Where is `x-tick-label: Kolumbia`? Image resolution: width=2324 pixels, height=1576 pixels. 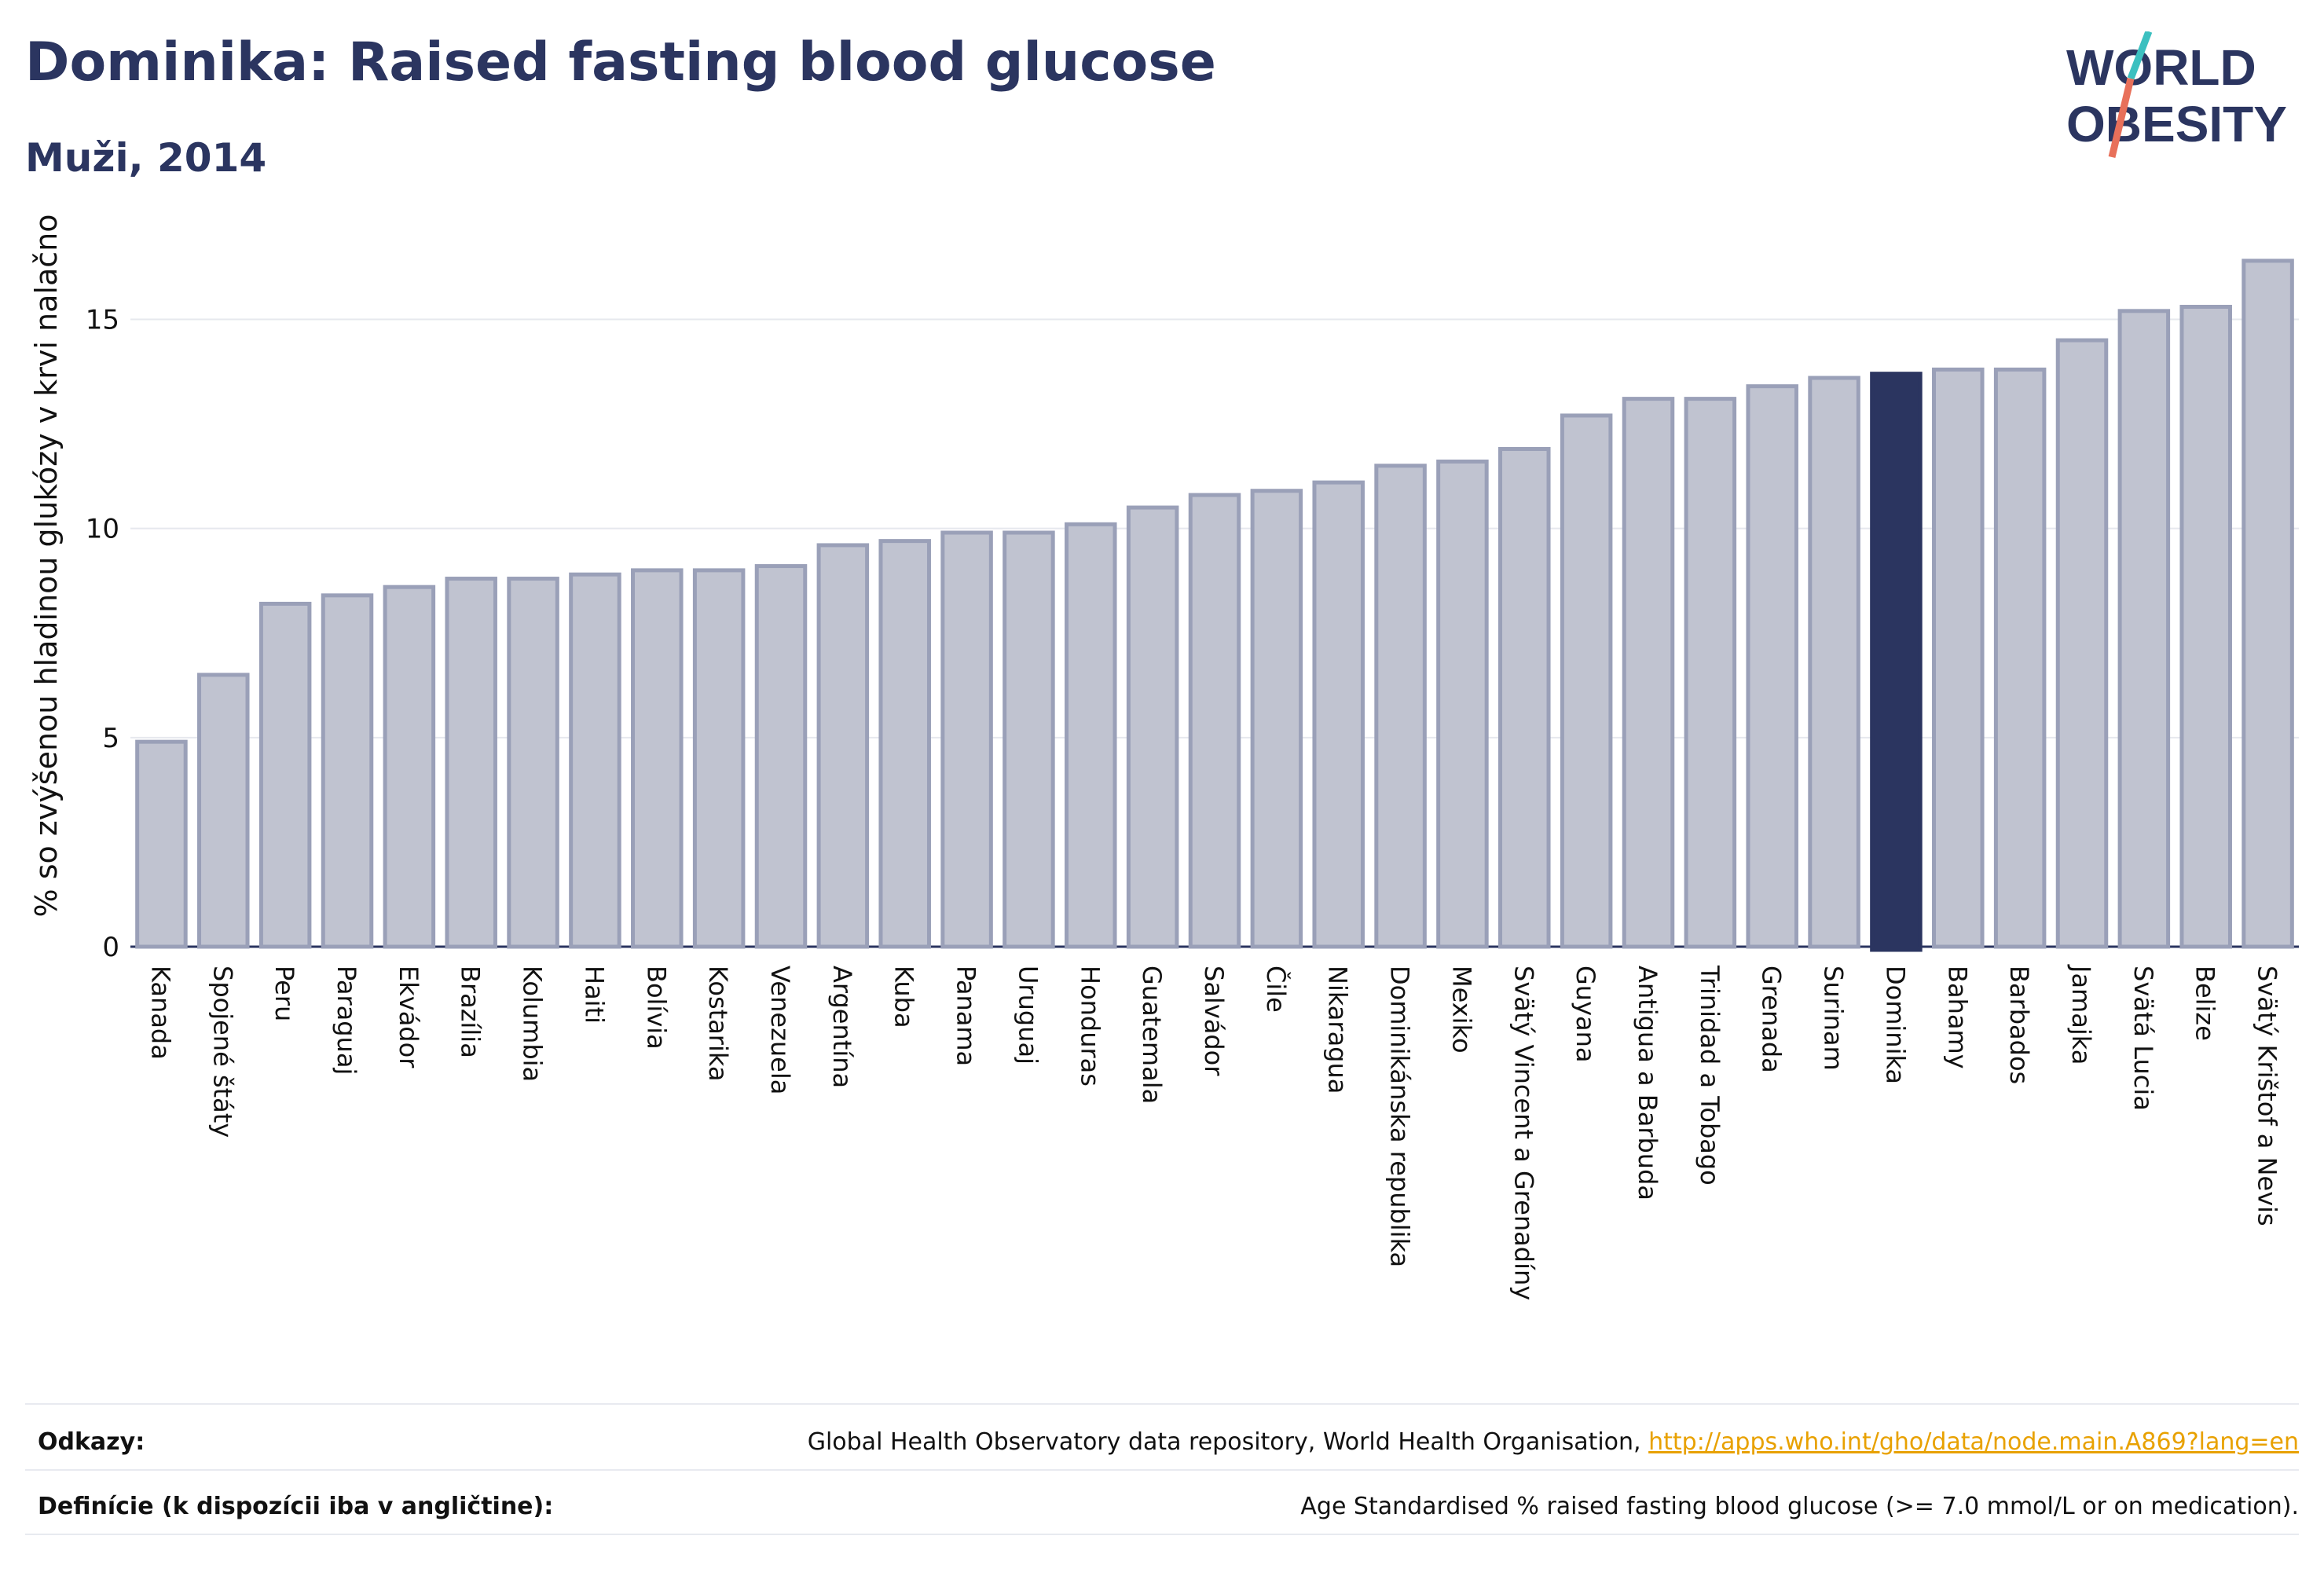 x-tick-label: Kolumbia is located at coordinates (533, 1024).